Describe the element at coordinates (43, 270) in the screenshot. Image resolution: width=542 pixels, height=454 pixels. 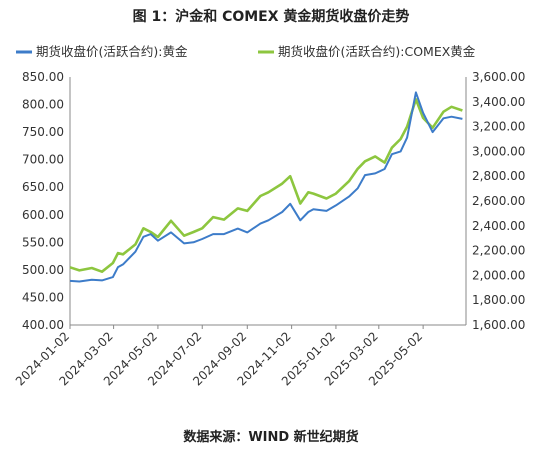
I see `left-tick-label: 500.00` at that location.